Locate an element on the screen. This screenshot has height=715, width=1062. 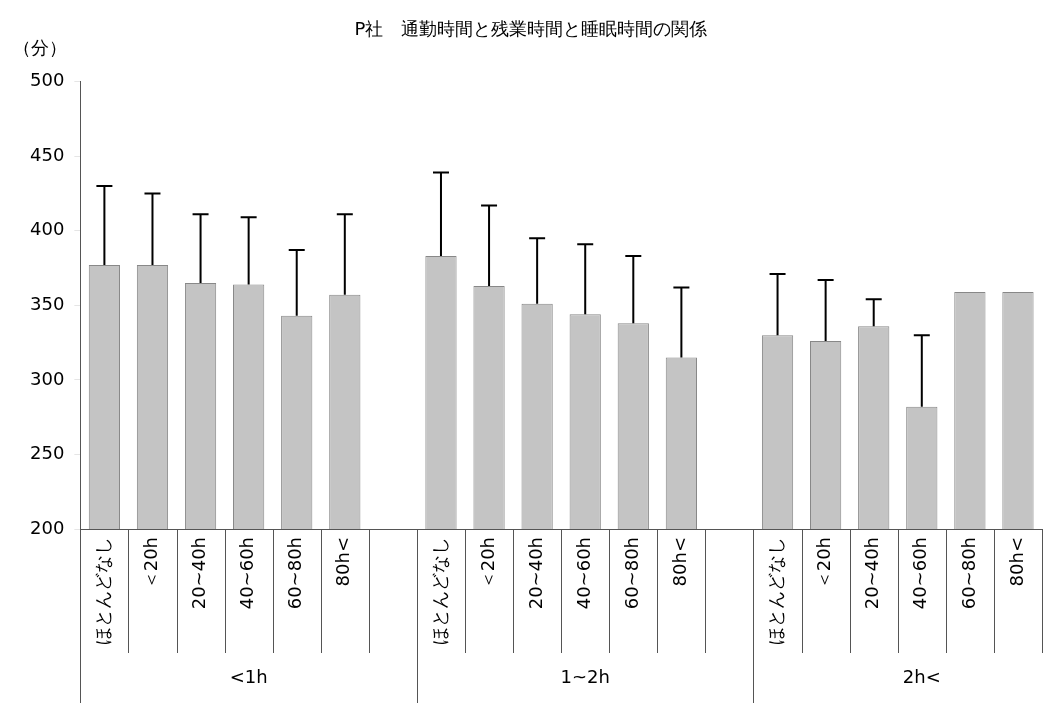
y-tick-label: 300 is located at coordinates (47, 378).